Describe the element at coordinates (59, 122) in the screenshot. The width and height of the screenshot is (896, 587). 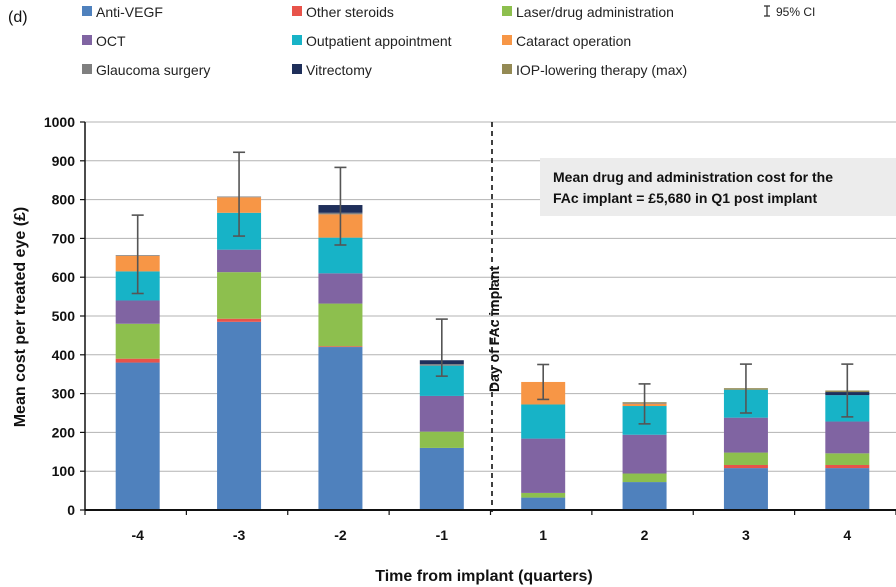
I see `y-tick-label: 1000` at that location.